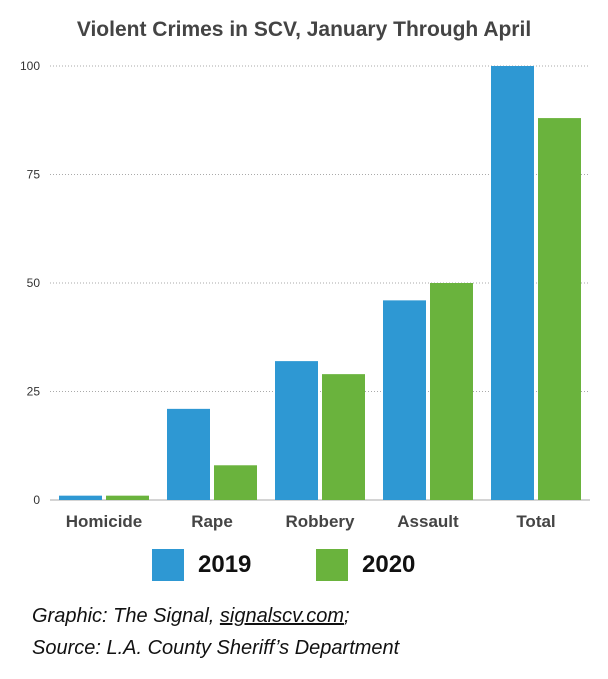  What do you see at coordinates (188, 454) in the screenshot?
I see `bar-rape-2019` at bounding box center [188, 454].